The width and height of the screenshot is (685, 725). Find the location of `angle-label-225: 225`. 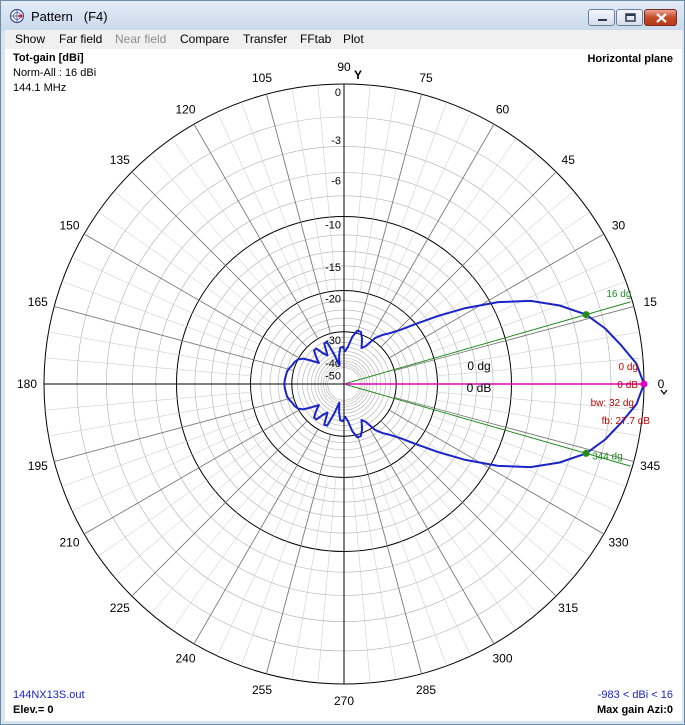

angle-label-225: 225 is located at coordinates (120, 608).